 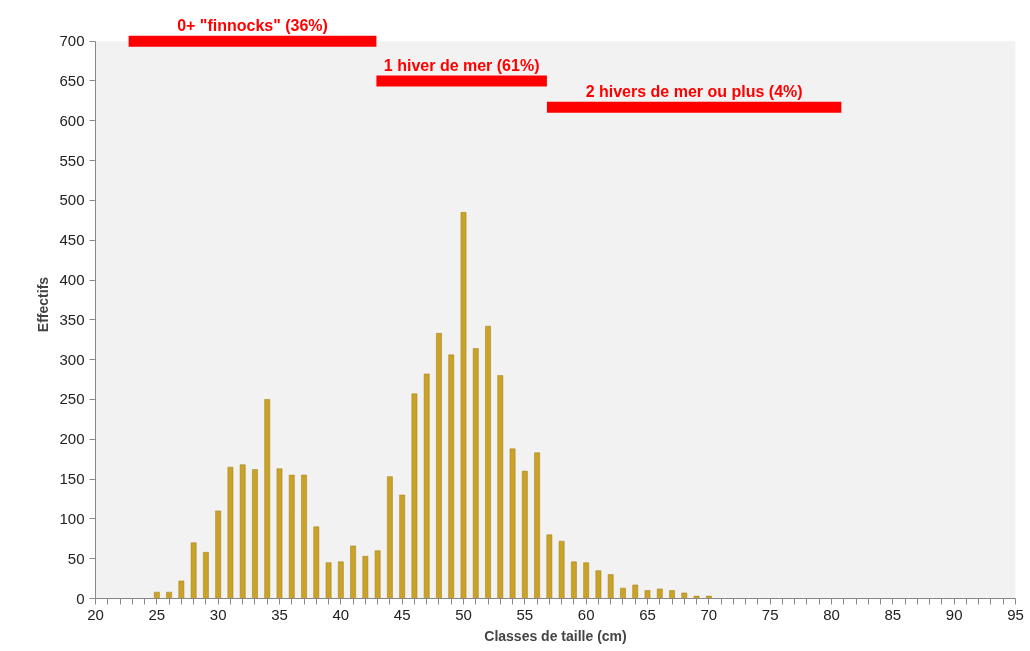 What do you see at coordinates (463, 614) in the screenshot?
I see `x-tick-label: 50` at bounding box center [463, 614].